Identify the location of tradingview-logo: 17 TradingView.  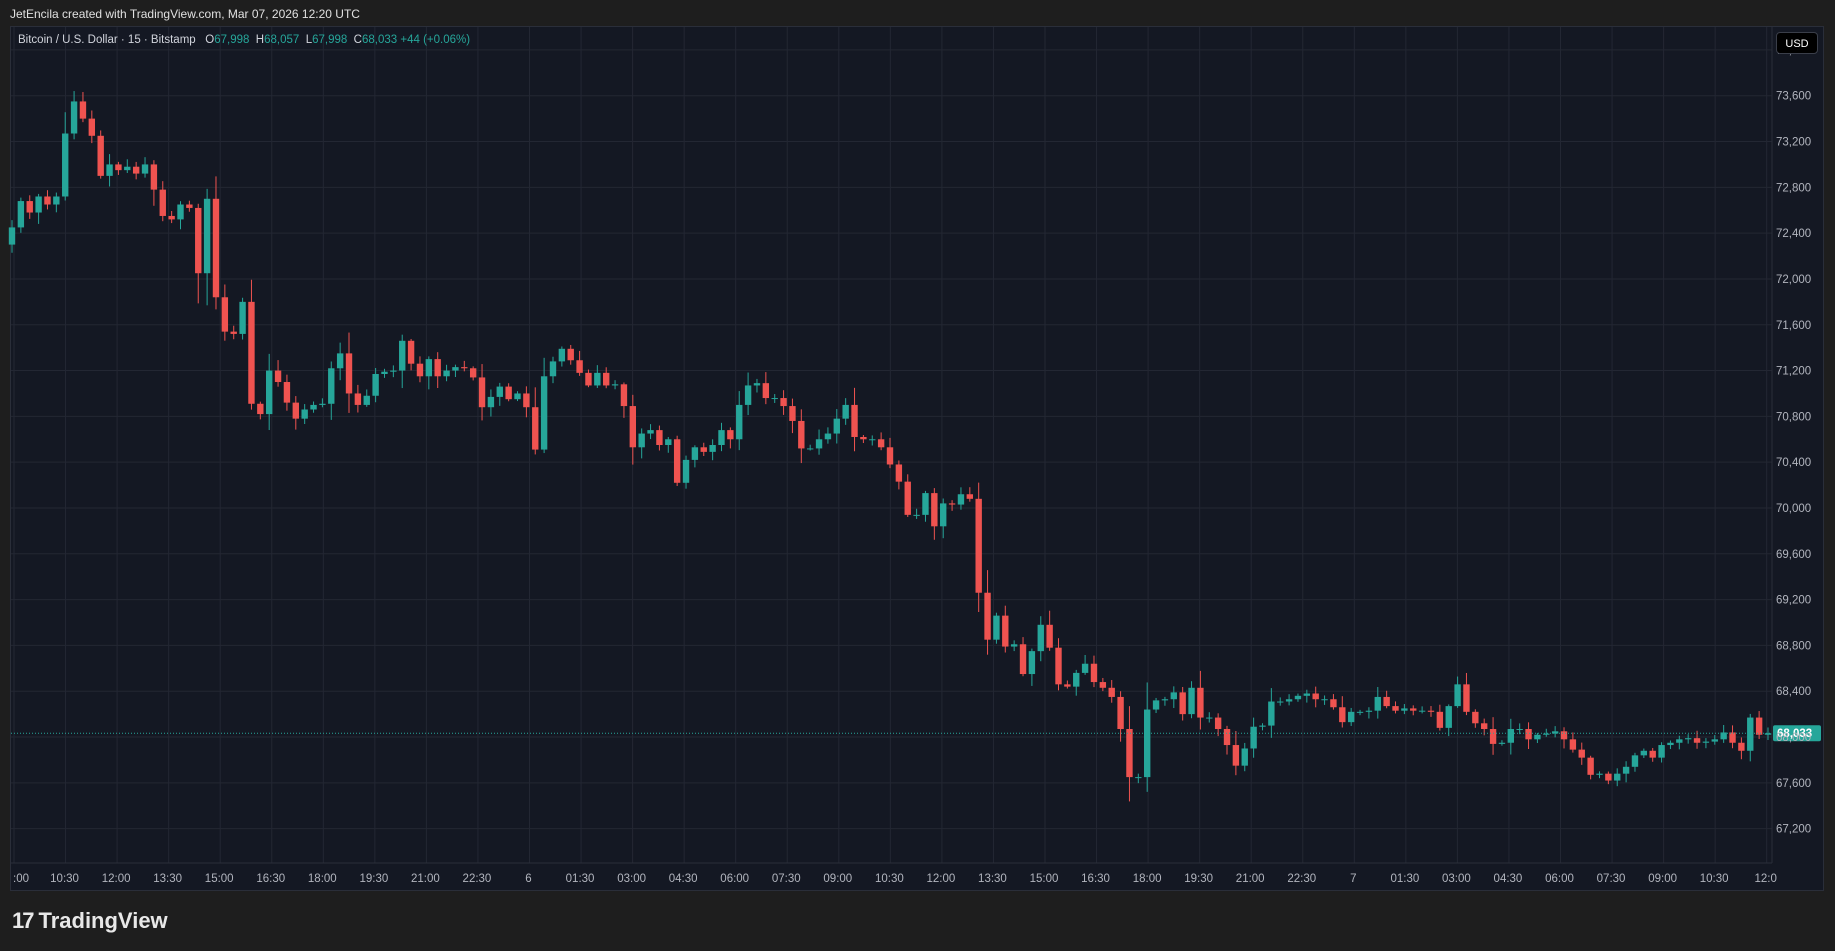
(90, 921).